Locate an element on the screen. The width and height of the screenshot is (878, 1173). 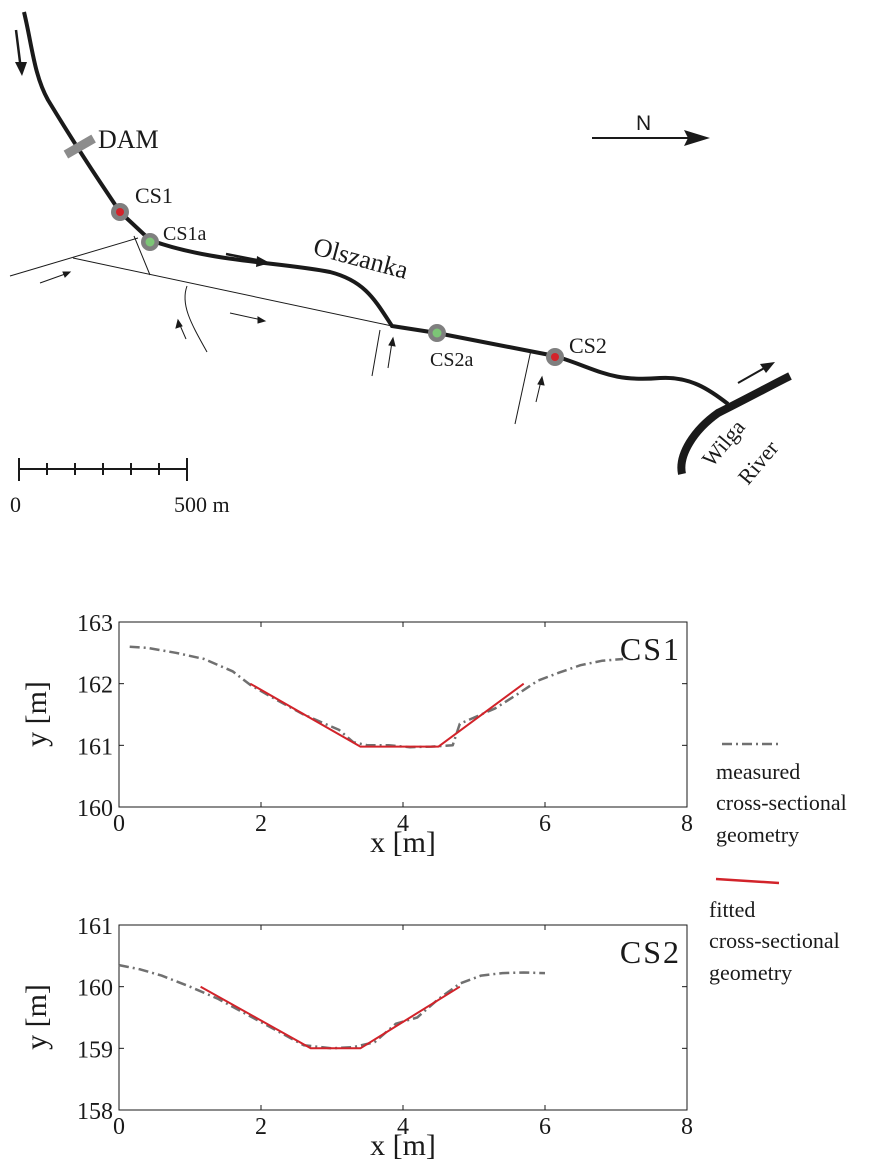
site-cs2-label: CS2 is located at coordinates (588, 345).